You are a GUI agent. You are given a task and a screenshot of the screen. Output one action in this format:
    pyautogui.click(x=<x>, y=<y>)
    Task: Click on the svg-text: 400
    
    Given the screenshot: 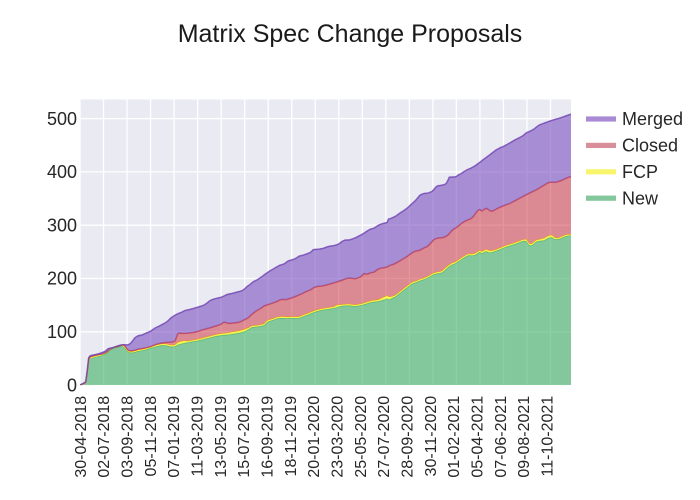 What is the action you would take?
    pyautogui.click(x=62, y=172)
    